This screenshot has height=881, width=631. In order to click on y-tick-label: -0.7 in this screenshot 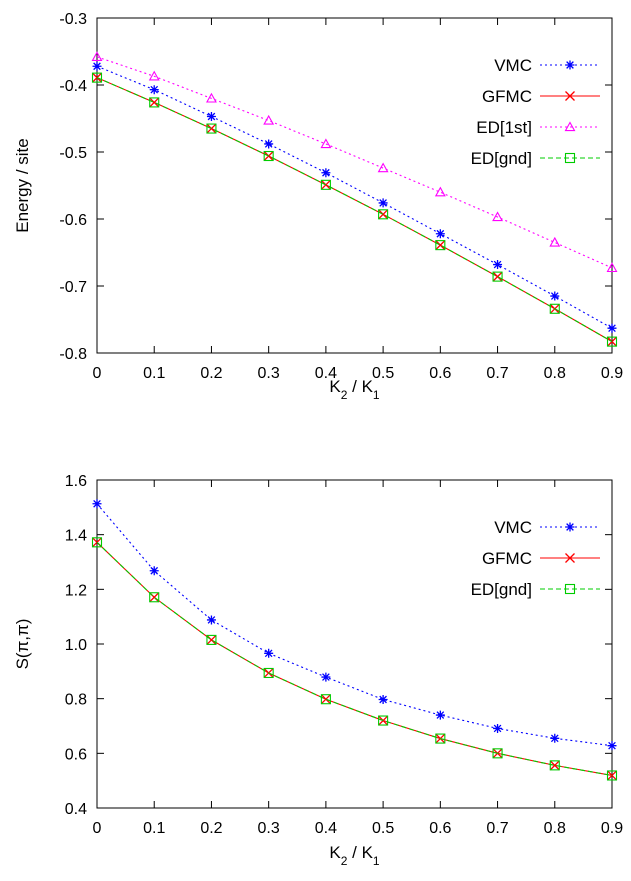, I will do `click(73, 287)`.